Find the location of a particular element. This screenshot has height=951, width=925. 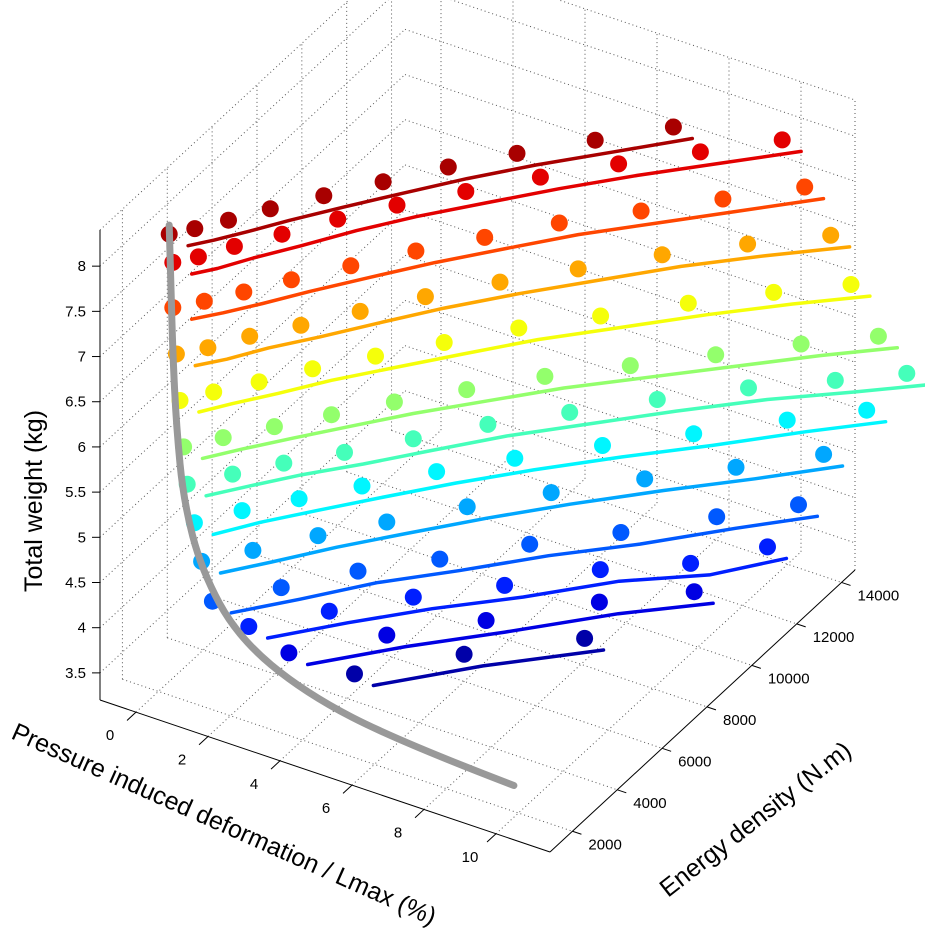

y-tick-label: 14000 is located at coordinates (879, 595).